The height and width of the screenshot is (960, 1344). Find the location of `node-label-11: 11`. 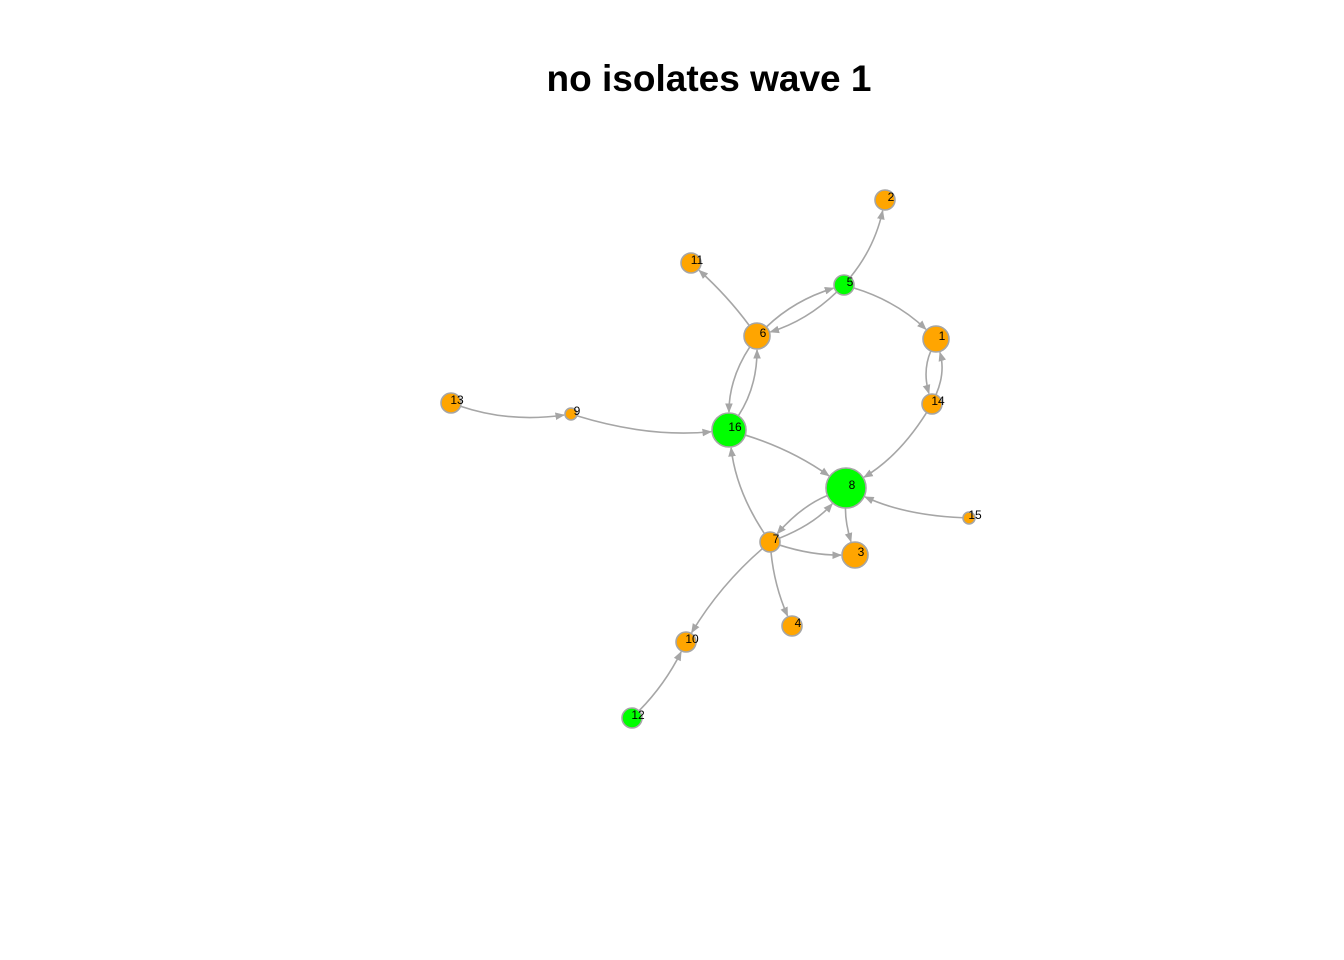

node-label-11: 11 is located at coordinates (697, 260).